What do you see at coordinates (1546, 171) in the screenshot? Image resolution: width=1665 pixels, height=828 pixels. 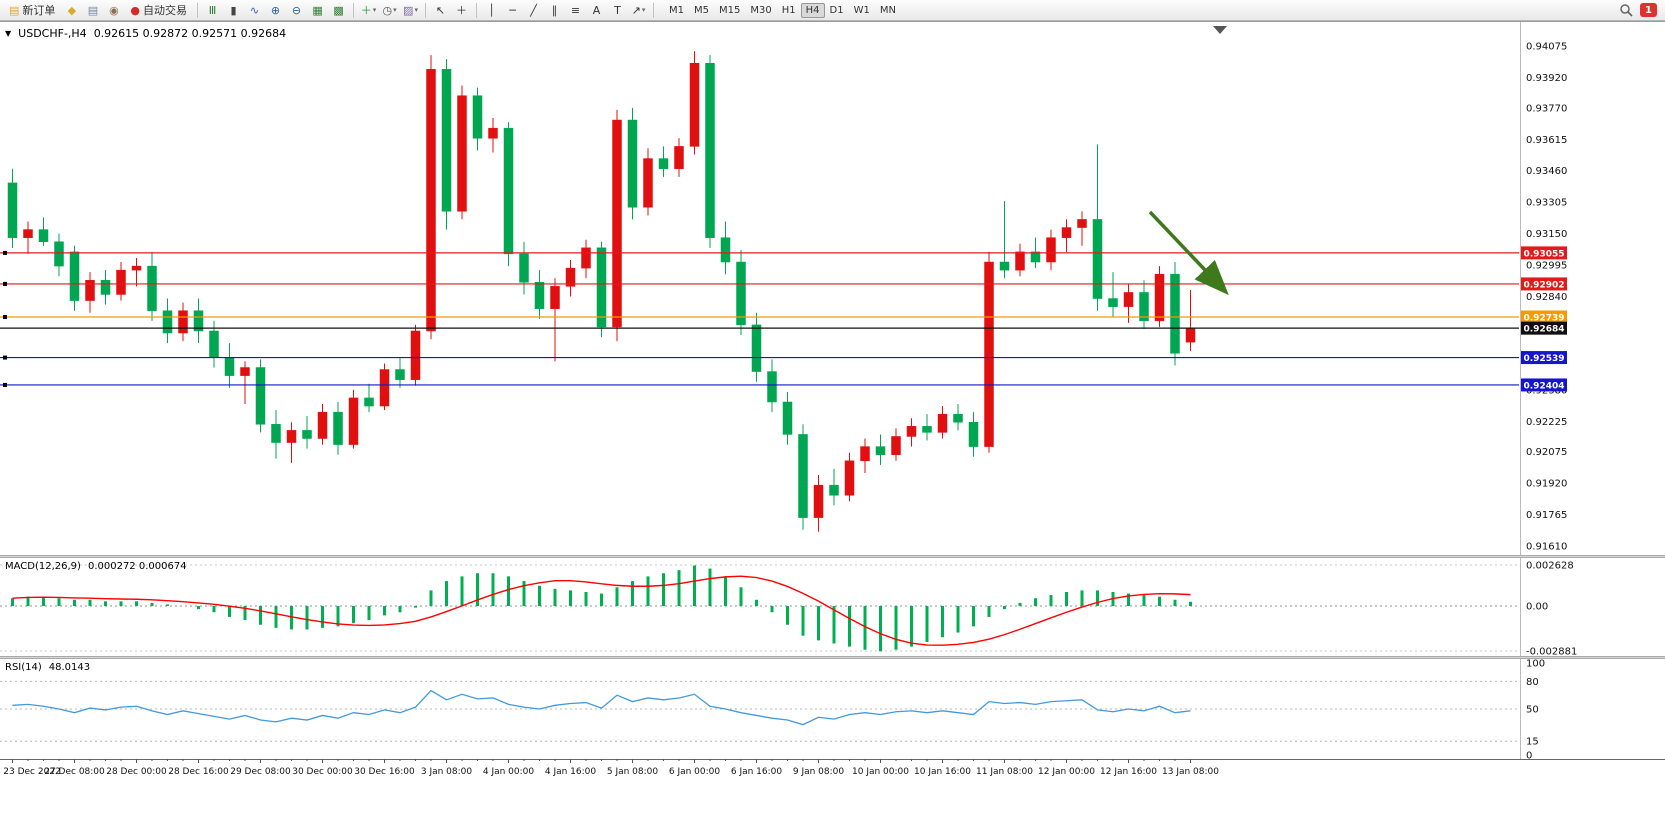 I see `price-scale-label: 0.93460` at bounding box center [1546, 171].